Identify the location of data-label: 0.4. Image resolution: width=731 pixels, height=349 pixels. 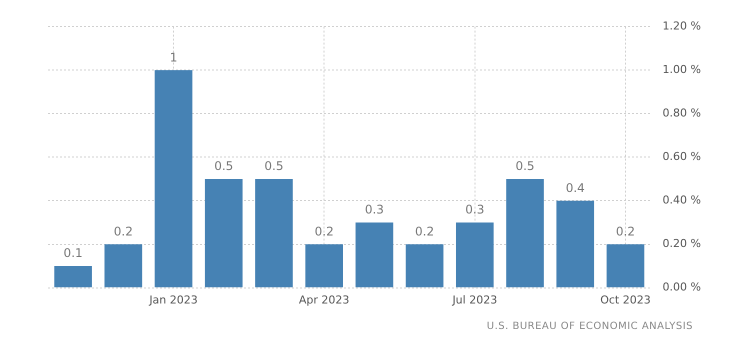
(575, 187).